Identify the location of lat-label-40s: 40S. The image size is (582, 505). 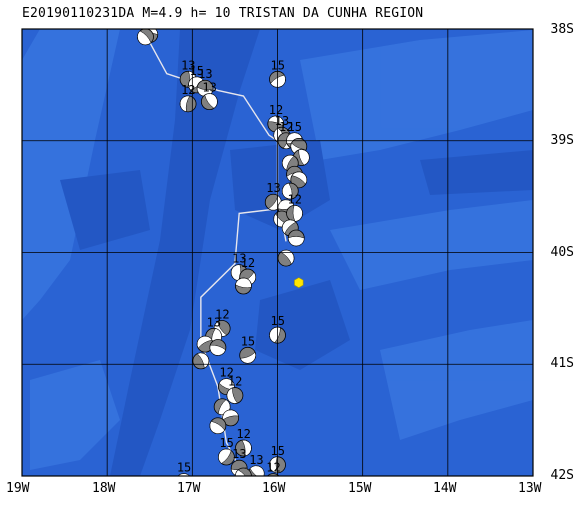
(562, 252).